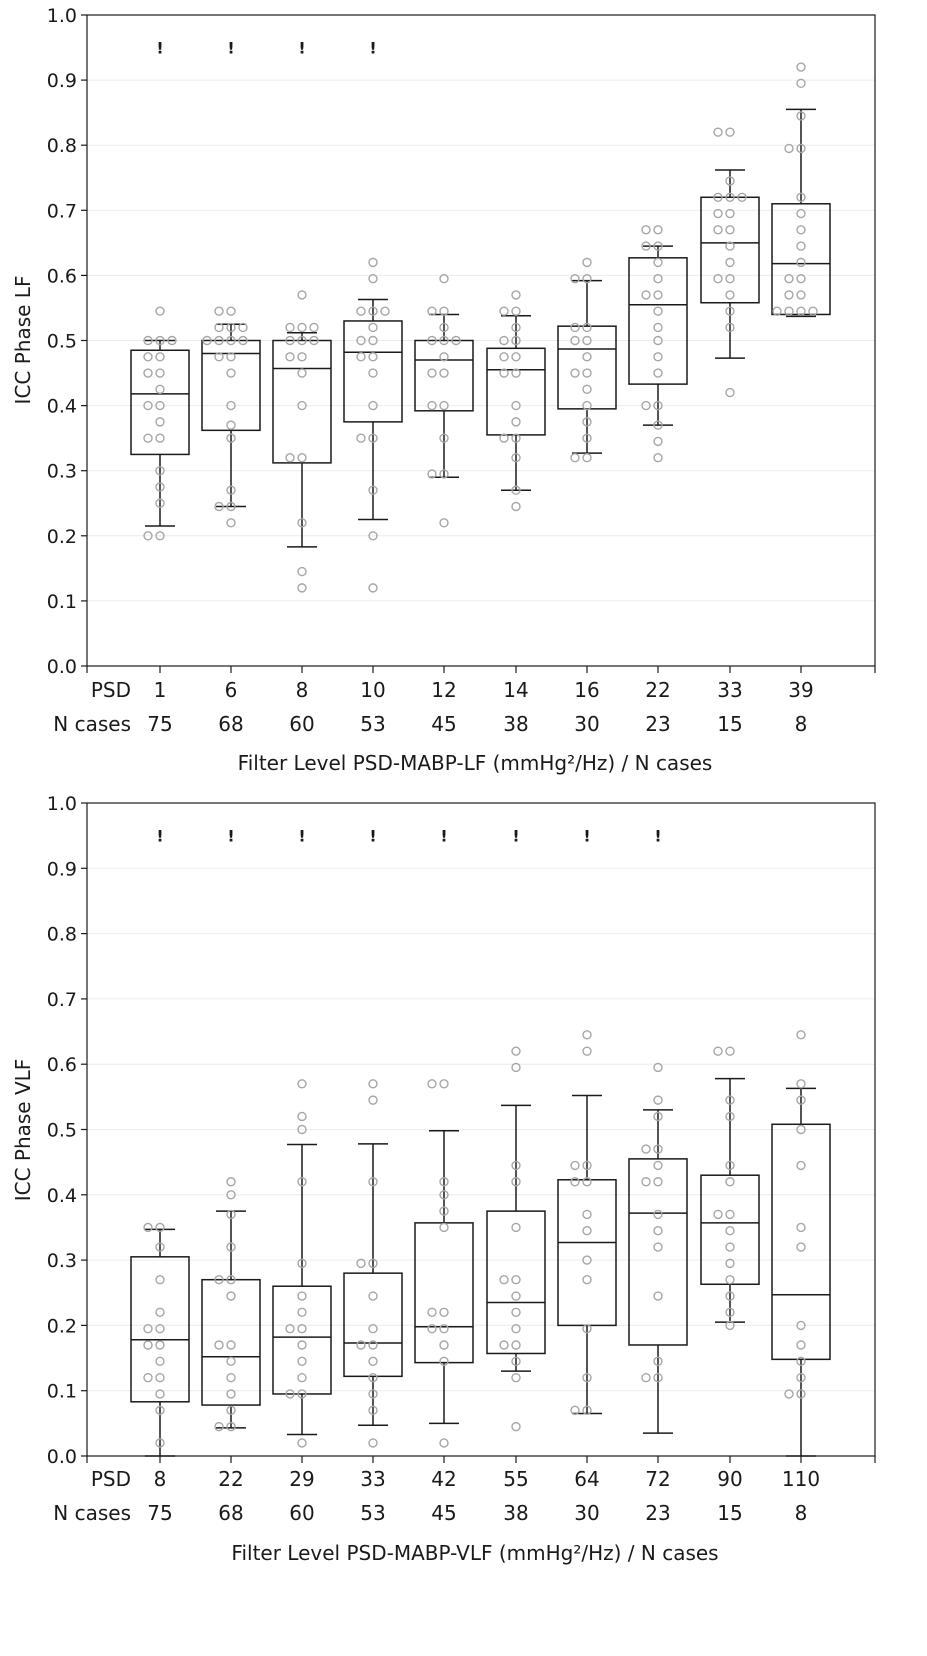 The width and height of the screenshot is (927, 1656). Describe the element at coordinates (515, 1479) in the screenshot. I see `psd-value-label: 55` at that location.